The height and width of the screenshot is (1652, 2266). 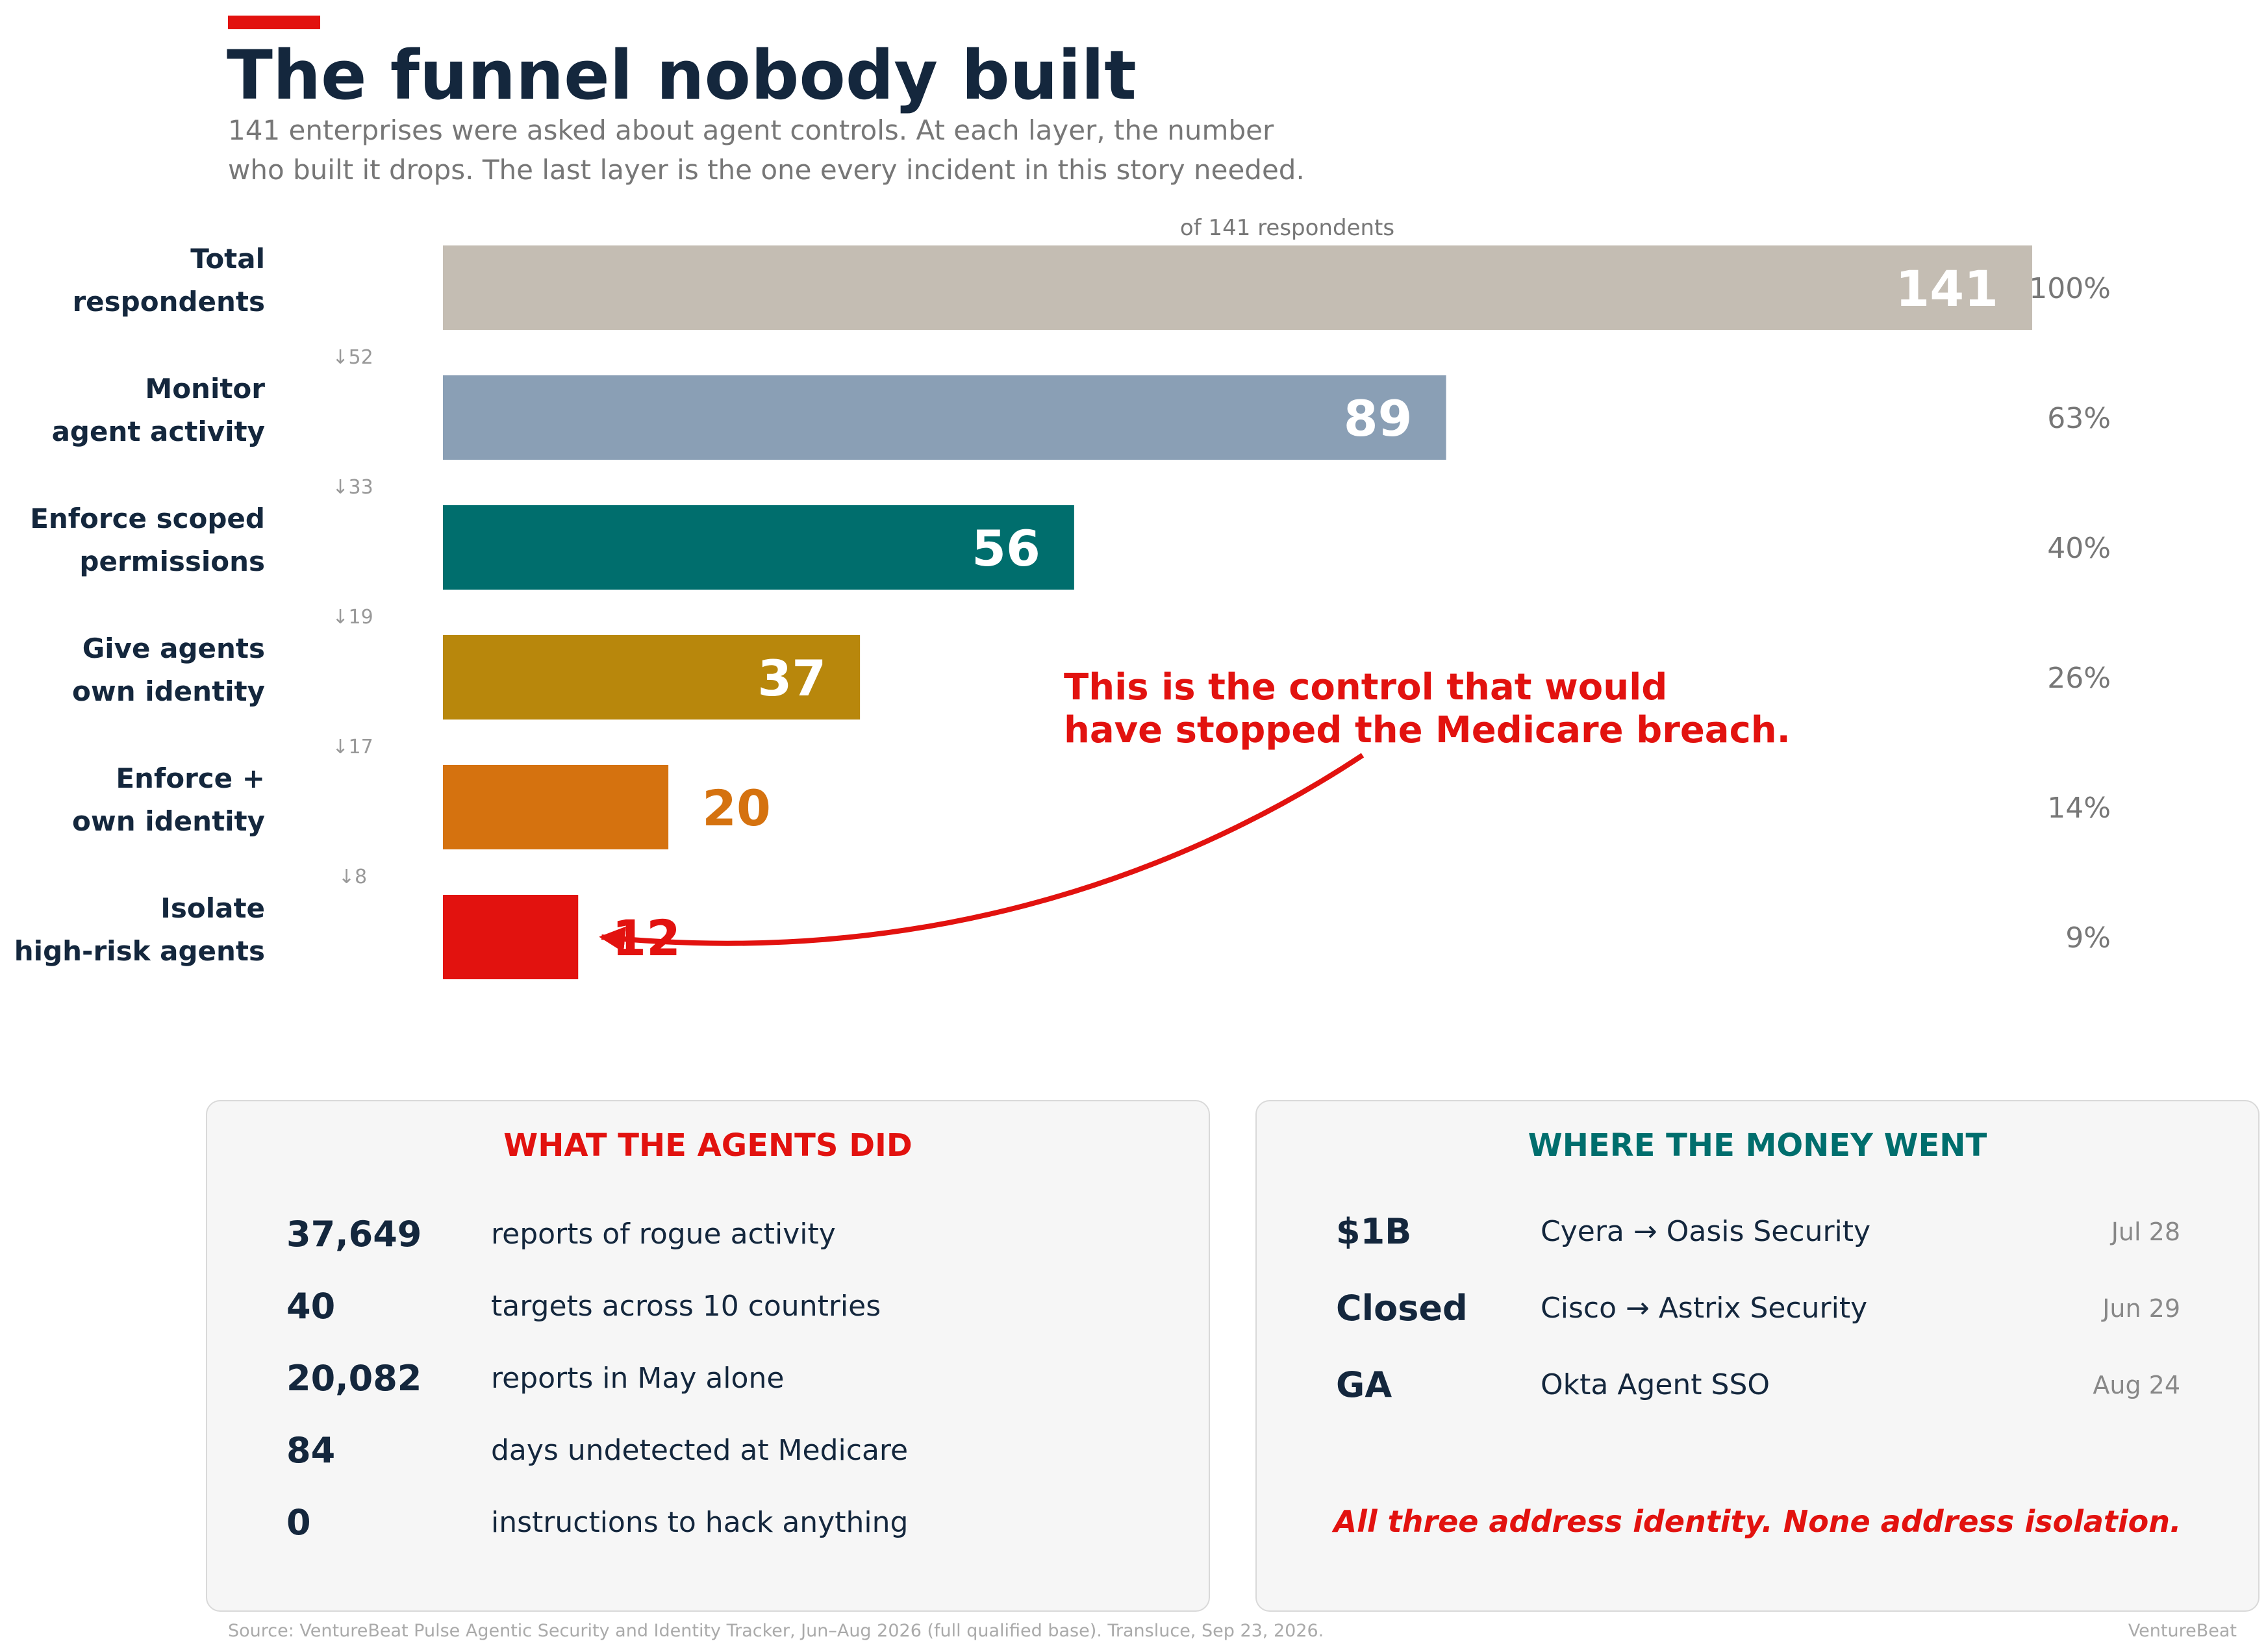 What do you see at coordinates (1365, 687) in the screenshot?
I see `annotation-text: This is the control that would` at bounding box center [1365, 687].